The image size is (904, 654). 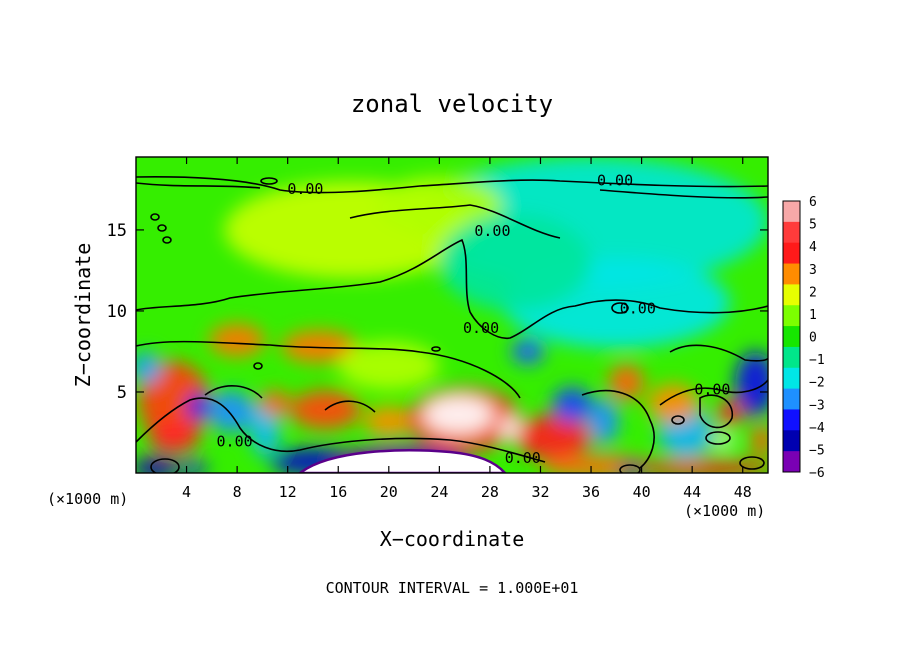 I want to click on colorbar-label: −2, so click(x=817, y=383).